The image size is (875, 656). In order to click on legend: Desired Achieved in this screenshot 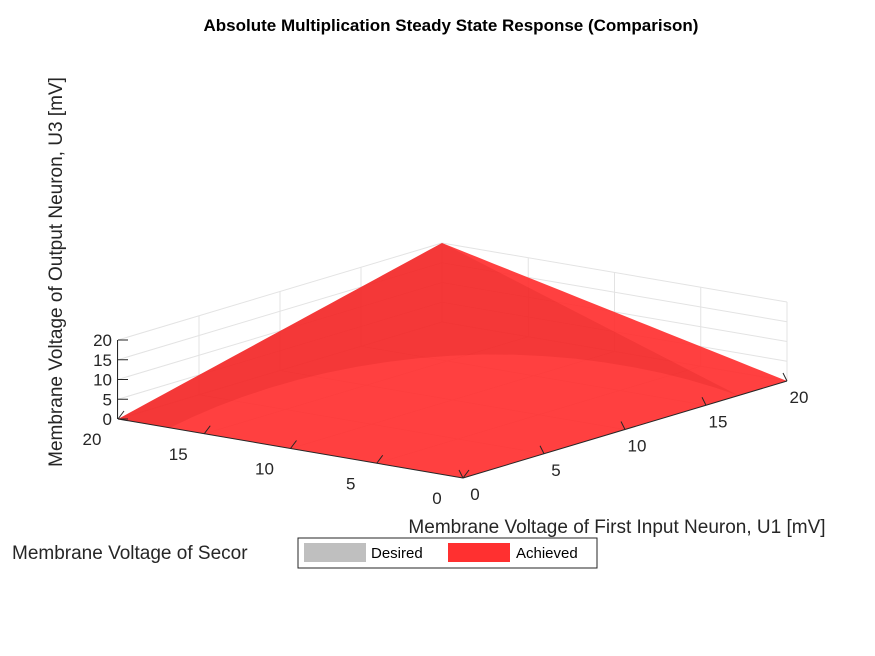, I will do `click(447, 553)`.